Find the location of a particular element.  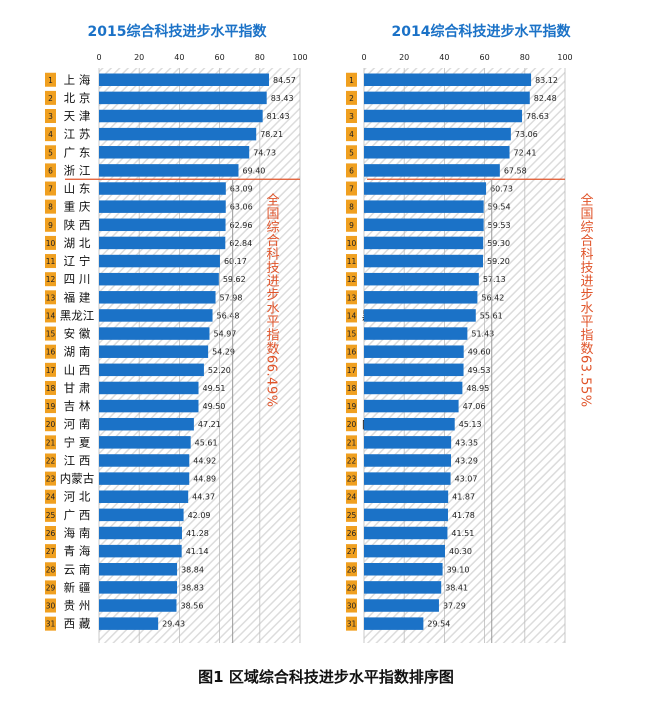

value-label: 57.98 is located at coordinates (231, 297).